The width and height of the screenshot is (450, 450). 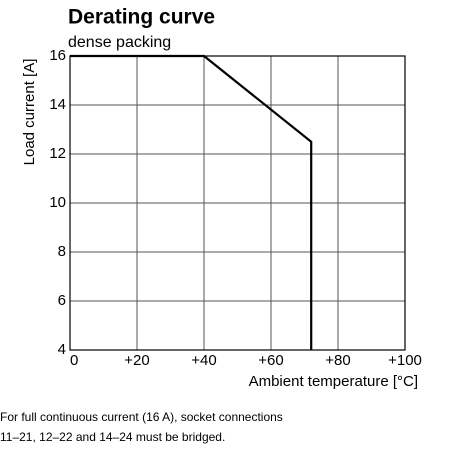 What do you see at coordinates (57, 55) in the screenshot?
I see `y-tick-label: 16` at bounding box center [57, 55].